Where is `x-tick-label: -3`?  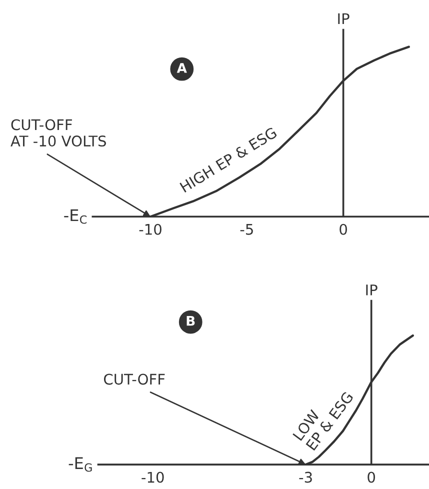 x-tick-label: -3 is located at coordinates (305, 477).